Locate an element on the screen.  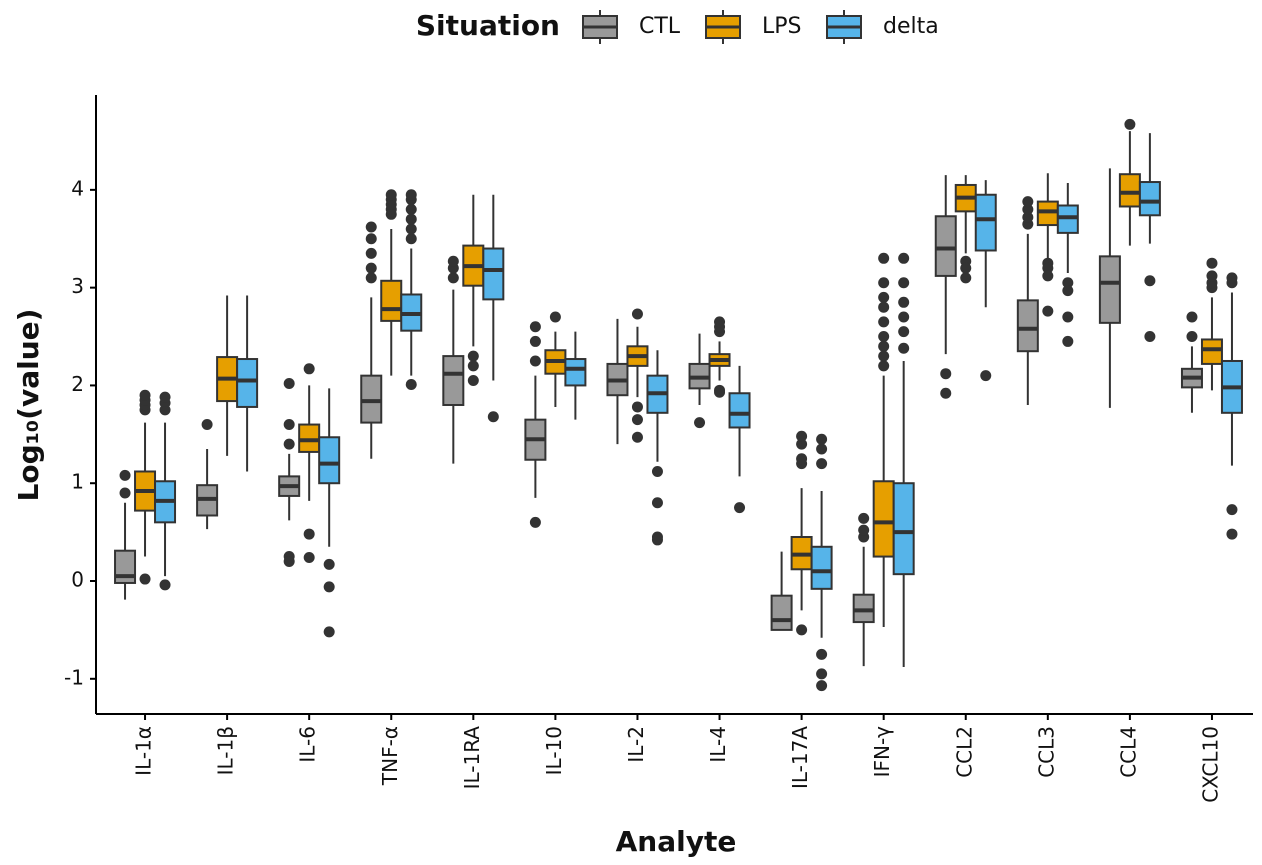
x-tick-label: CCL4 is located at coordinates (1128, 752).